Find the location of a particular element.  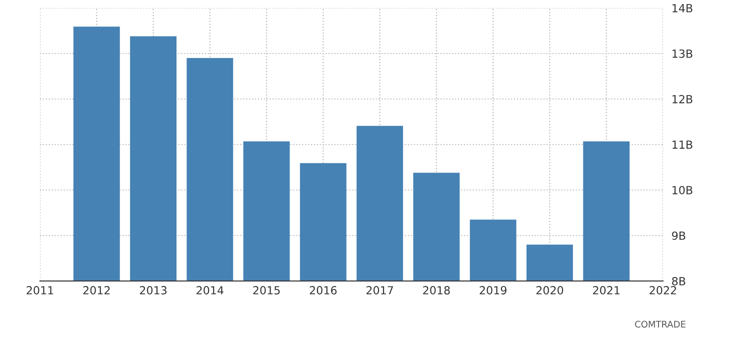

x-tick-label: 2022 is located at coordinates (663, 290).